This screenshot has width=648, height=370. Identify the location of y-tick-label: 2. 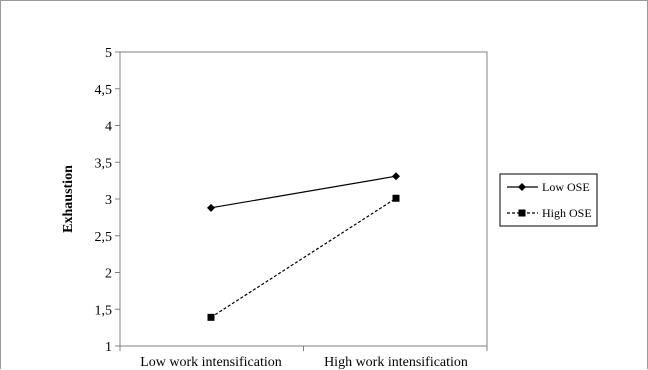
(108, 274).